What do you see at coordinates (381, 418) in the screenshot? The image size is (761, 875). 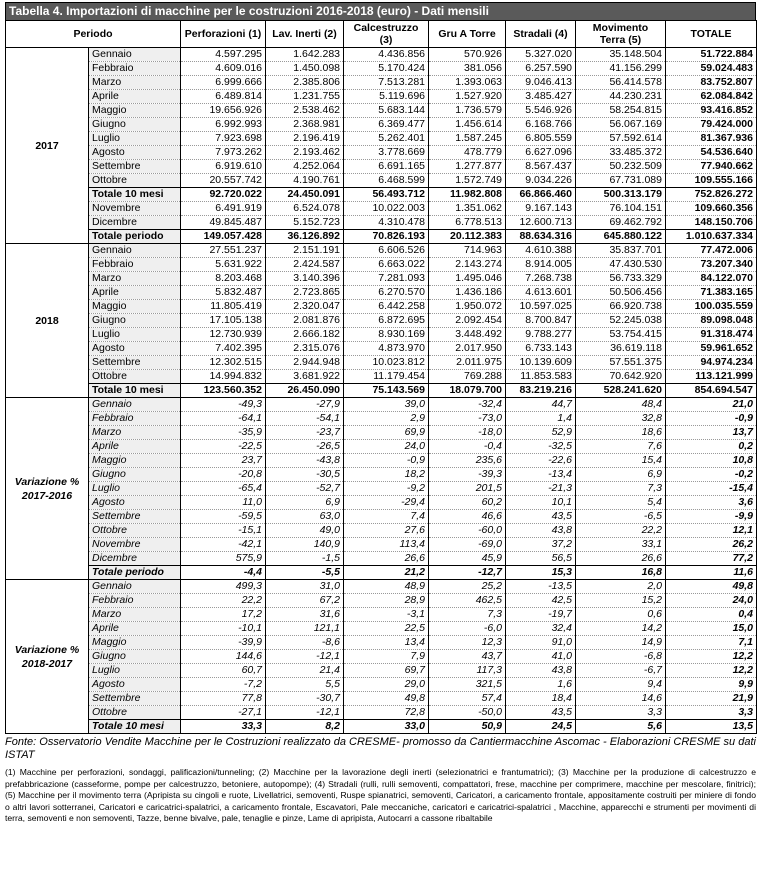 I see `table-row: Febbraio -64,1 -54,1 2,9 -73,0 1,4 32,8 -0,9` at bounding box center [381, 418].